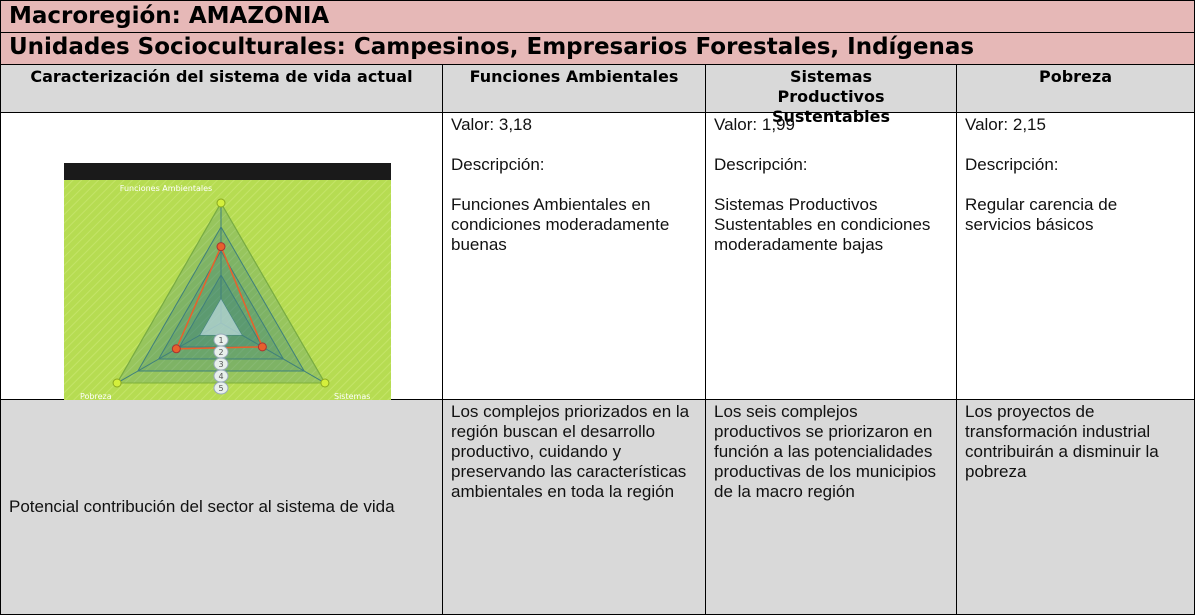  What do you see at coordinates (220, 376) in the screenshot?
I see `scale-label: 4` at bounding box center [220, 376].